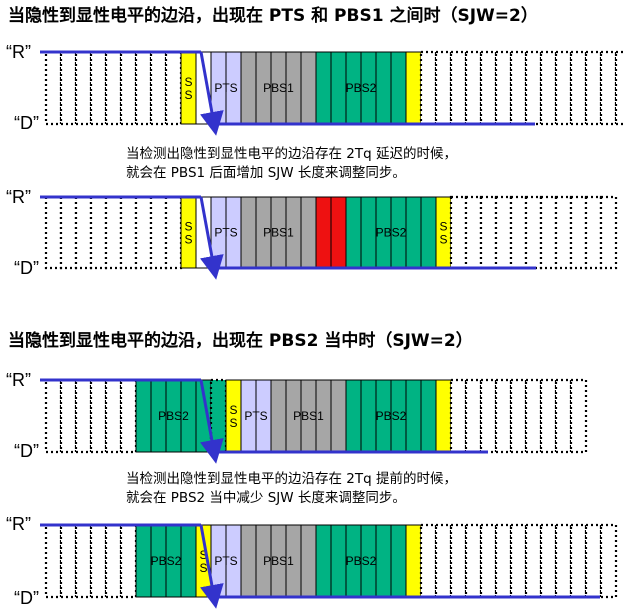 Image resolution: width=624 pixels, height=614 pixels. I want to click on caption-2-line-1: 当检测出隐性到显性电平的边沿存在 2Tq 提前的时候，, so click(291, 478).